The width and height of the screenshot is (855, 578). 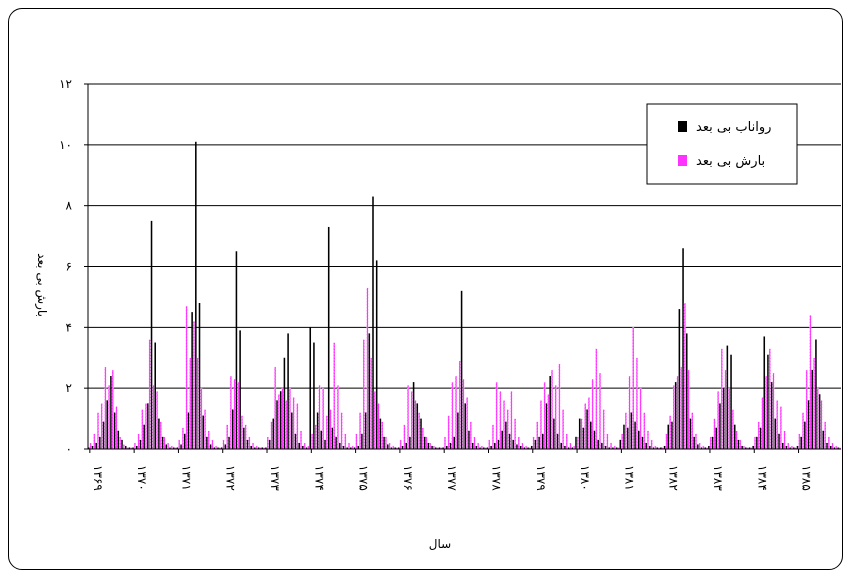 I want to click on x-tick-label: ۱۳۸۰, so click(x=585, y=478).